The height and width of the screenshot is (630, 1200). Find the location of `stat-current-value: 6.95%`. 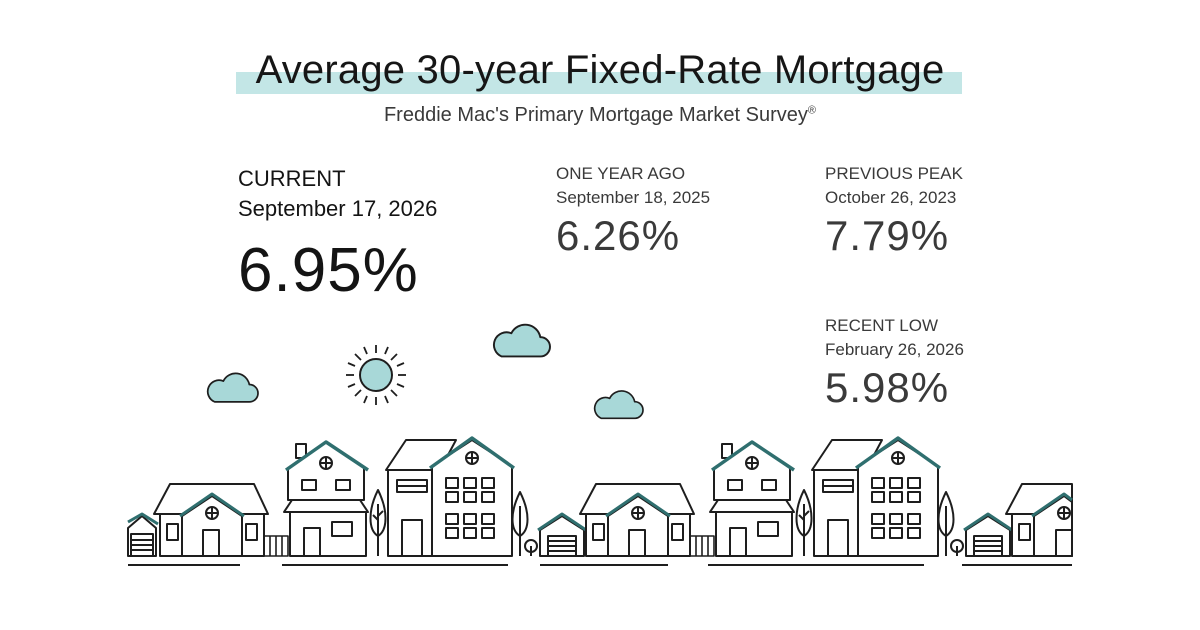

stat-current-value: 6.95% is located at coordinates (328, 270).